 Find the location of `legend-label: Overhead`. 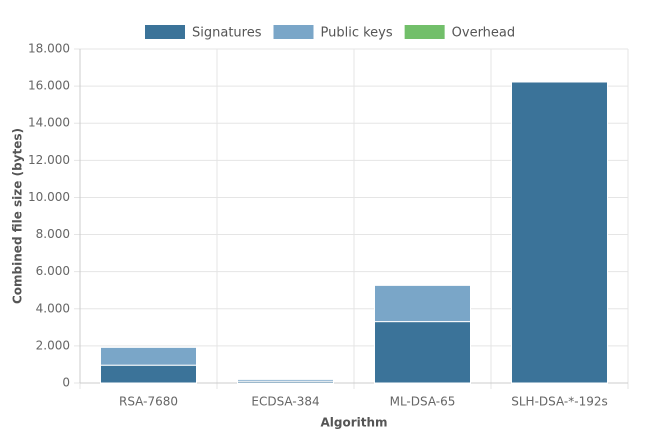

legend-label: Overhead is located at coordinates (484, 33).